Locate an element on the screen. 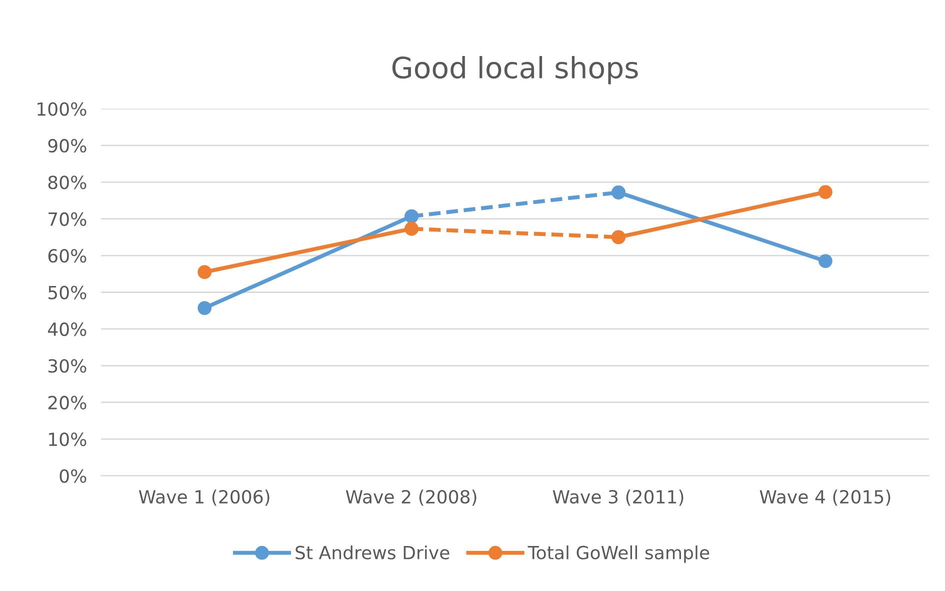 This screenshot has height=591, width=945. y-tick-label: 20% is located at coordinates (67, 403).